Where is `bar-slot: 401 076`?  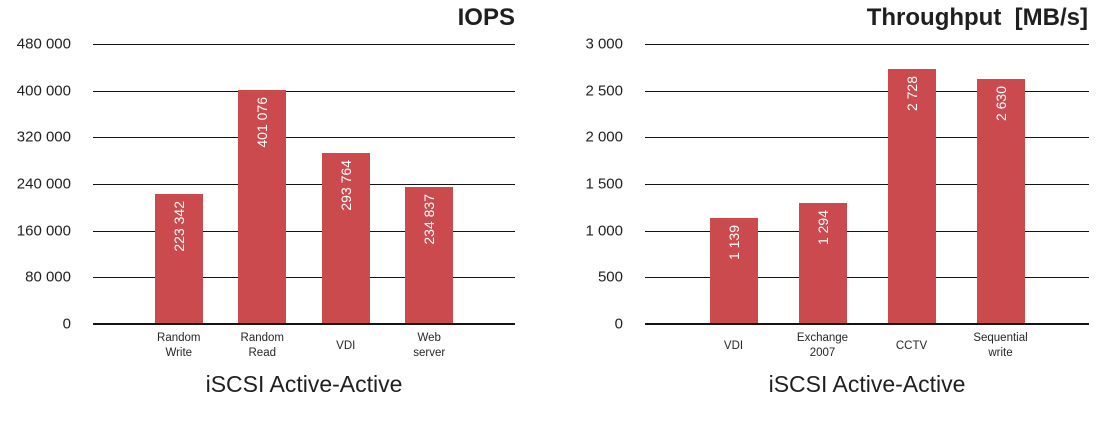
bar-slot: 401 076 is located at coordinates (263, 184).